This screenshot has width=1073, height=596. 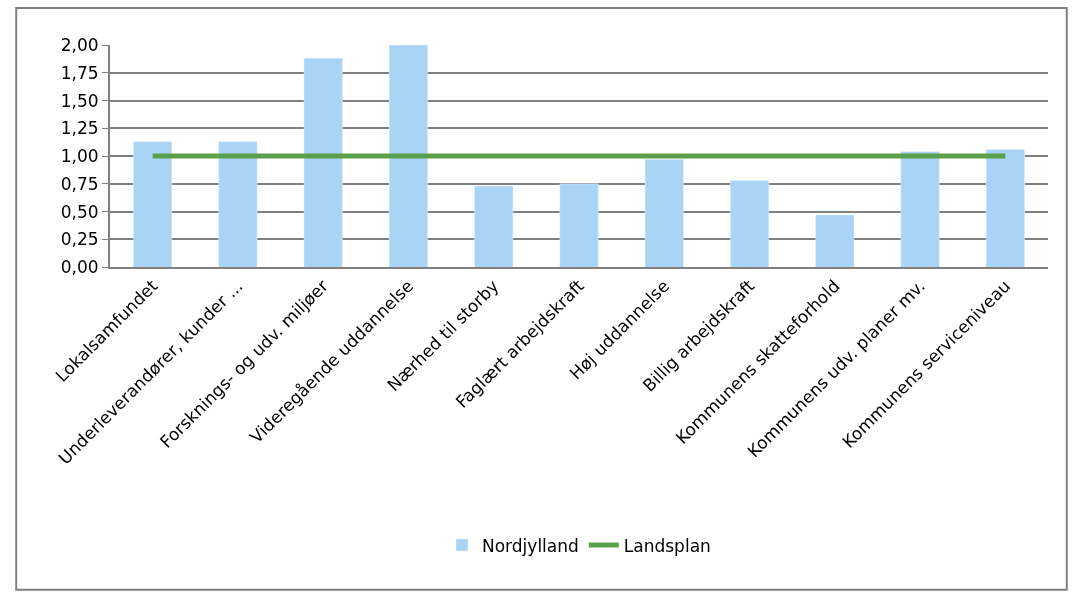 What do you see at coordinates (79, 211) in the screenshot?
I see `y-tick-label: 0,50` at bounding box center [79, 211].